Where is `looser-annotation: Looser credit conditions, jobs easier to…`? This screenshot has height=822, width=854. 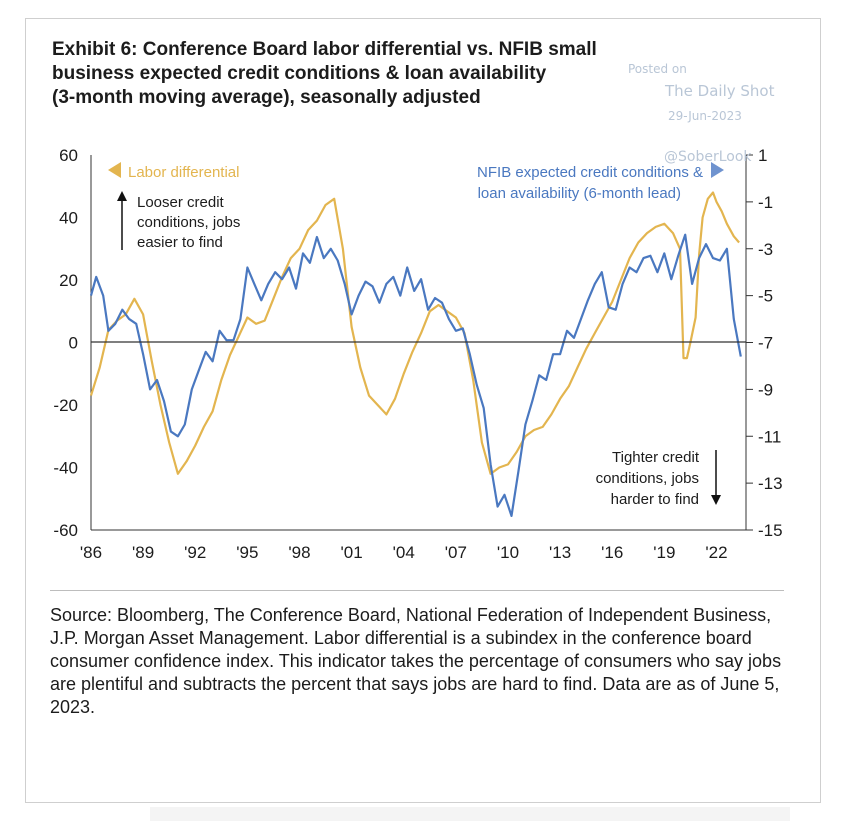
looser-annotation: Looser credit conditions, jobs easier to… is located at coordinates (178, 221).